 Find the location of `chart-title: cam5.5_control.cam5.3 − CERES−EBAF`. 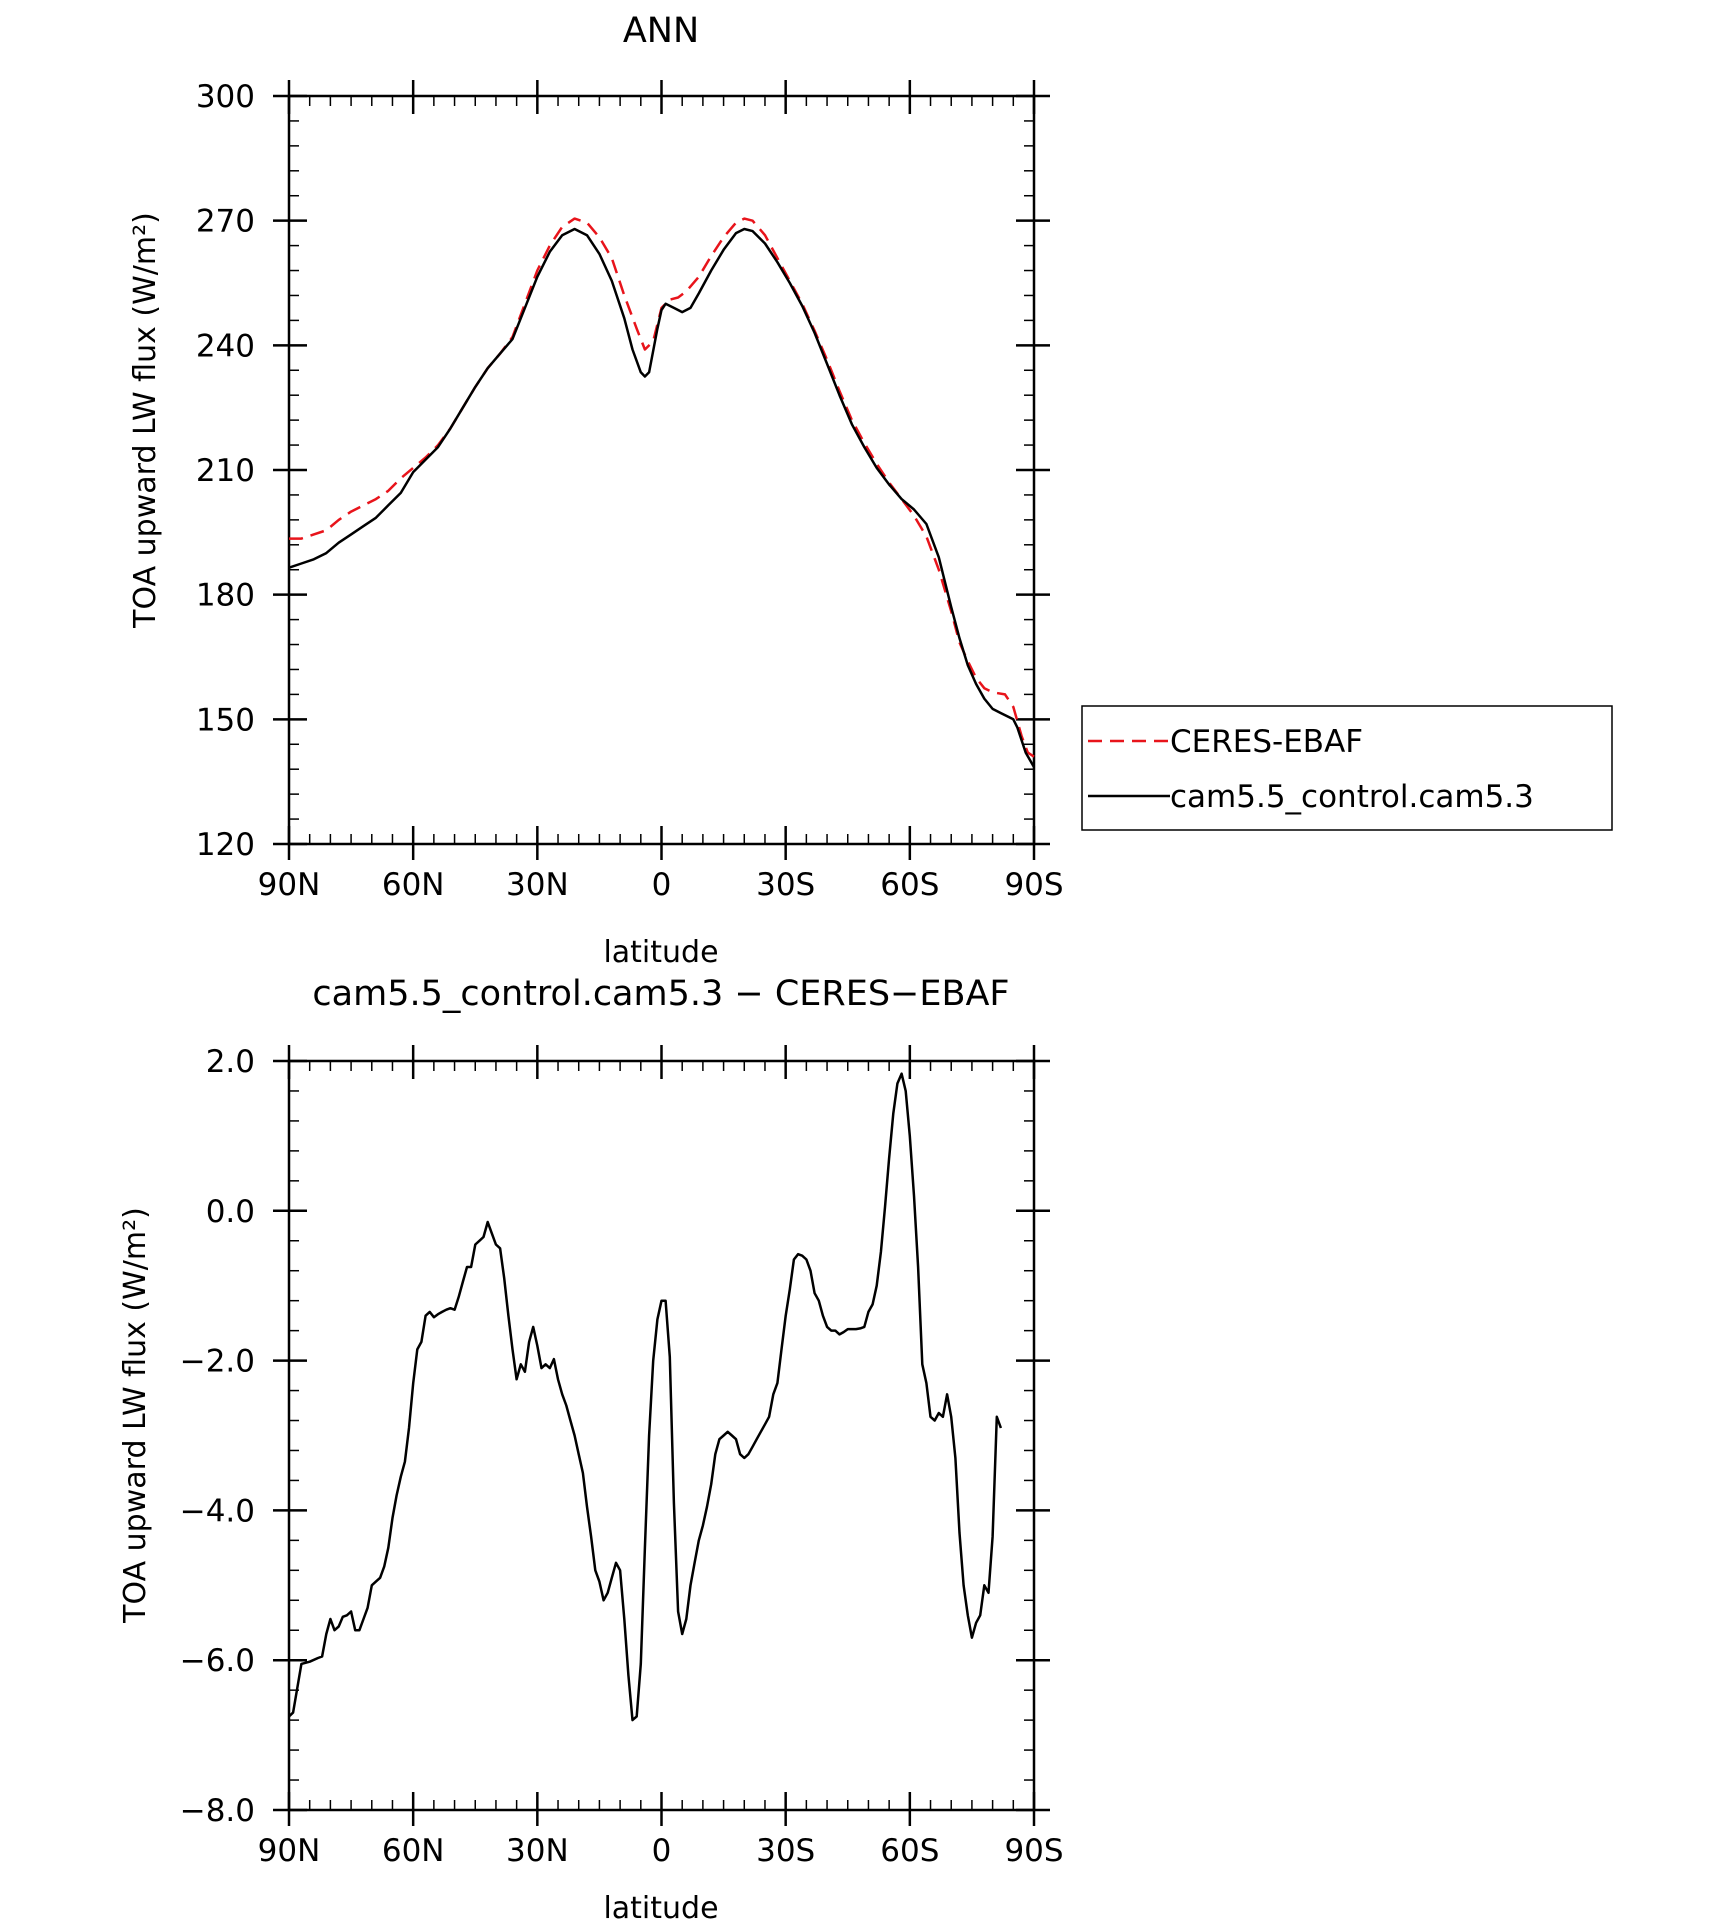

chart-title: cam5.5_control.cam5.3 − CERES−EBAF is located at coordinates (660, 994).